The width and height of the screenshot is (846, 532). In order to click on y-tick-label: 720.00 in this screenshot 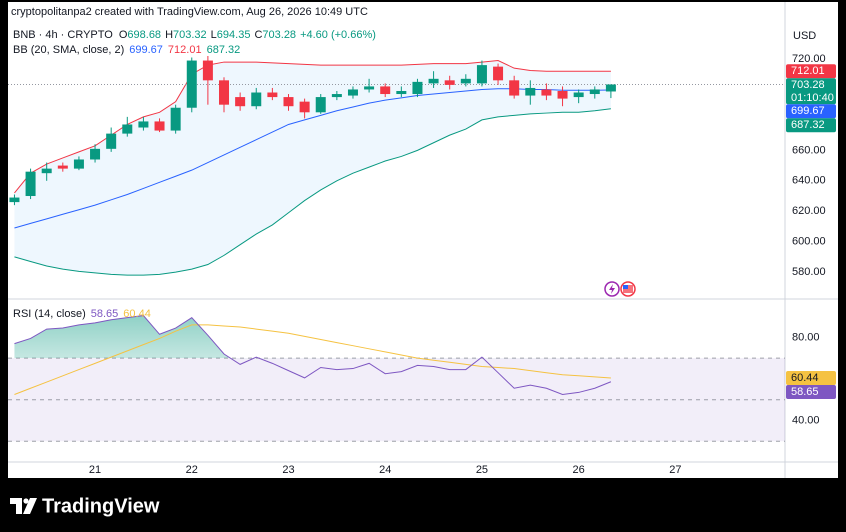, I will do `click(809, 59)`.